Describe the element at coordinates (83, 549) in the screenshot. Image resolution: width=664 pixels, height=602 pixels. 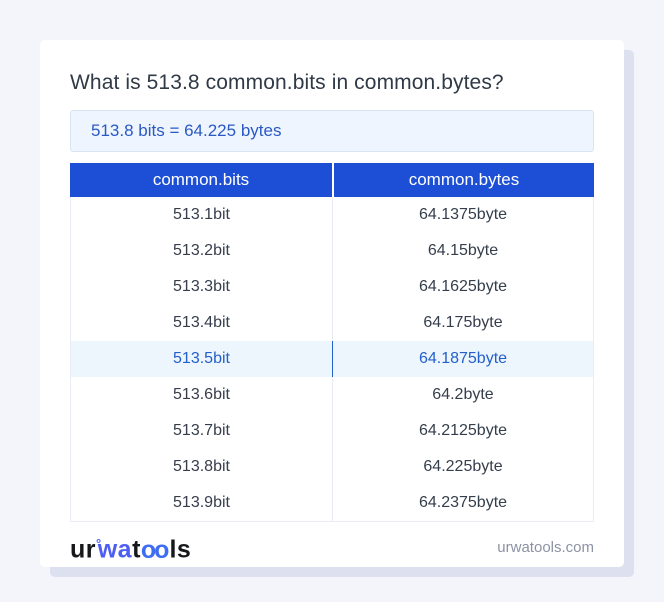
I see `logo-text-ur: ur` at that location.